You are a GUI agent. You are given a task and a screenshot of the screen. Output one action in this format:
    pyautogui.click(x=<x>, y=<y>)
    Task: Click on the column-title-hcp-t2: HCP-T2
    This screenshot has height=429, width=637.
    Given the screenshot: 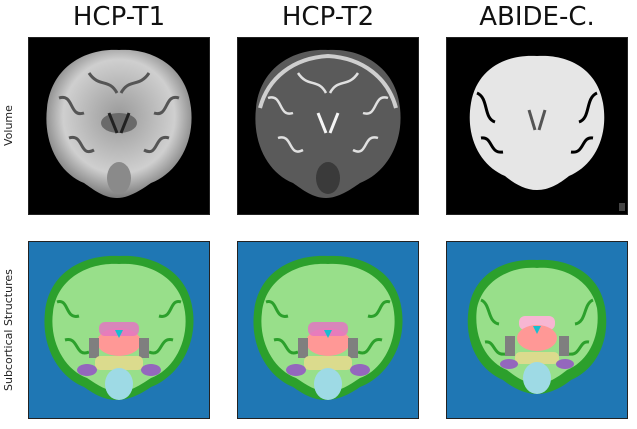 What is the action you would take?
    pyautogui.click(x=328, y=17)
    